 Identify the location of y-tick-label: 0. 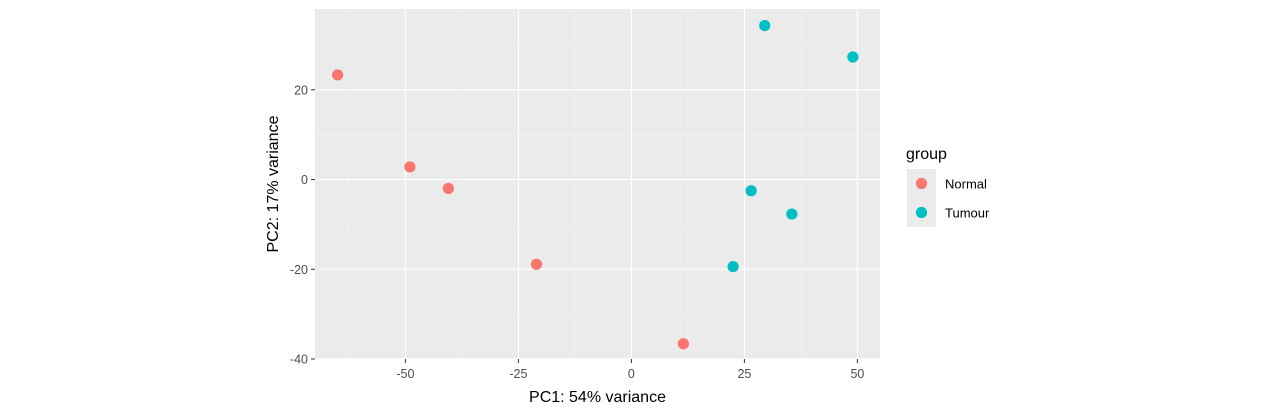
(304, 180).